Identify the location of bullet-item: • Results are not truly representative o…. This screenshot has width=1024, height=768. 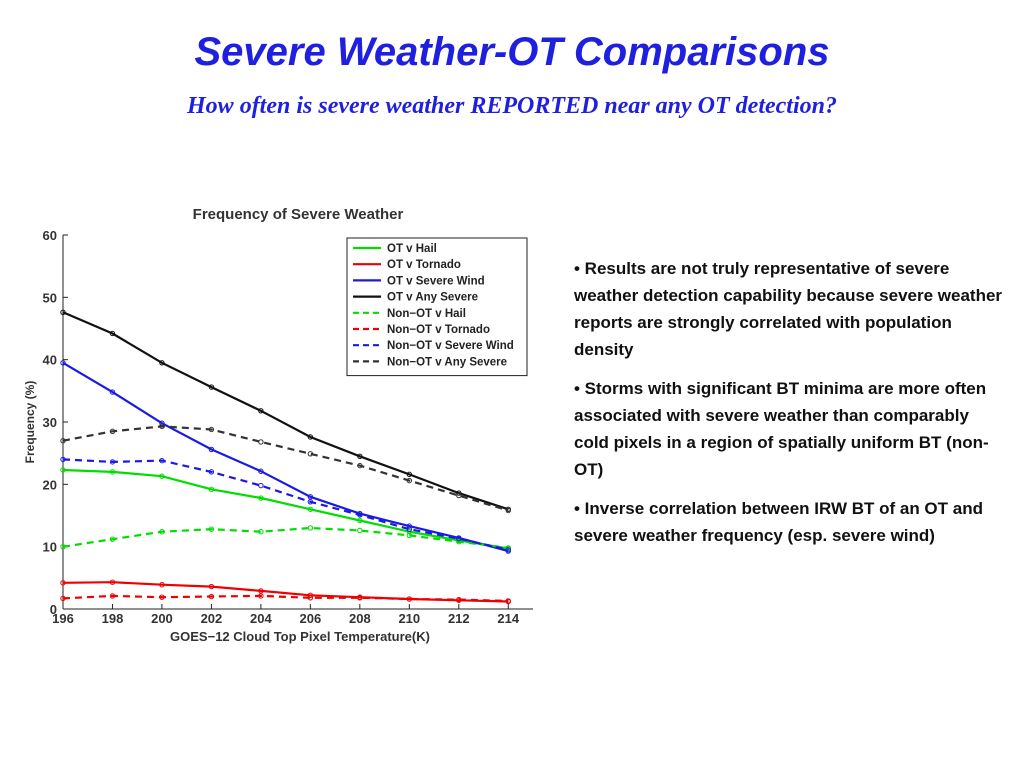
(788, 309).